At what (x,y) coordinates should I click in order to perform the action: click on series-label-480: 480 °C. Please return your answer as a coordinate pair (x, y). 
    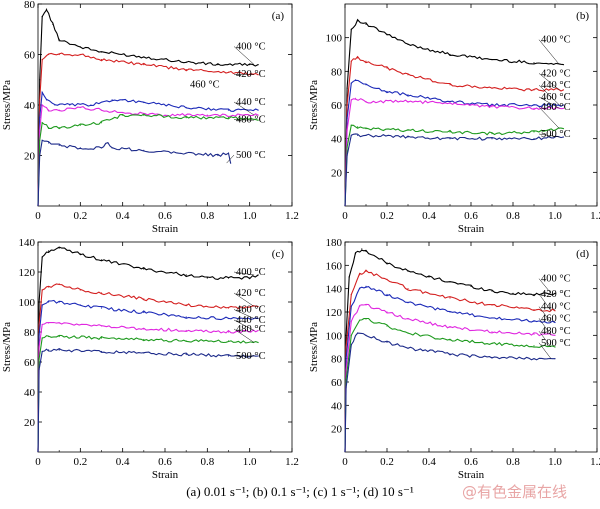
    Looking at the image, I should click on (556, 107).